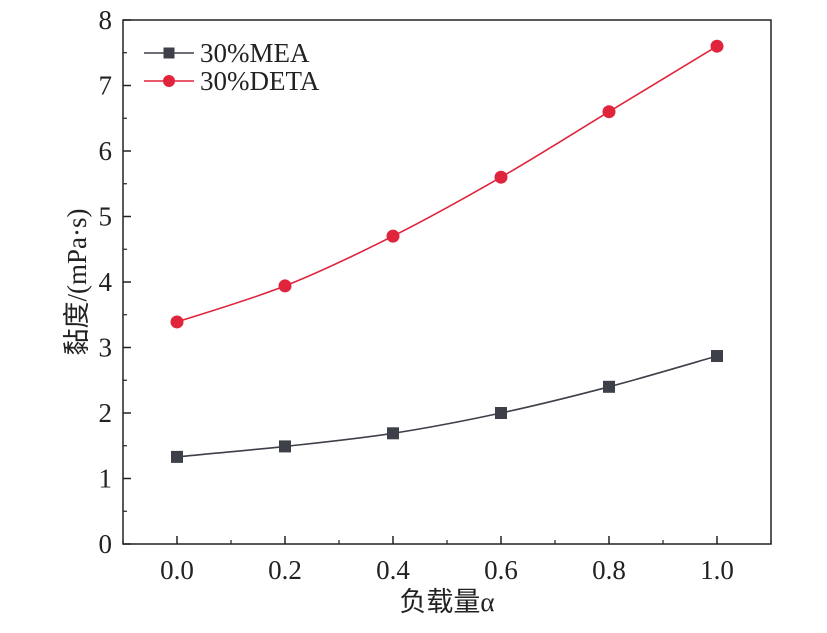 Image resolution: width=827 pixels, height=633 pixels. Describe the element at coordinates (106, 544) in the screenshot. I see `y-tick-label: 0` at that location.